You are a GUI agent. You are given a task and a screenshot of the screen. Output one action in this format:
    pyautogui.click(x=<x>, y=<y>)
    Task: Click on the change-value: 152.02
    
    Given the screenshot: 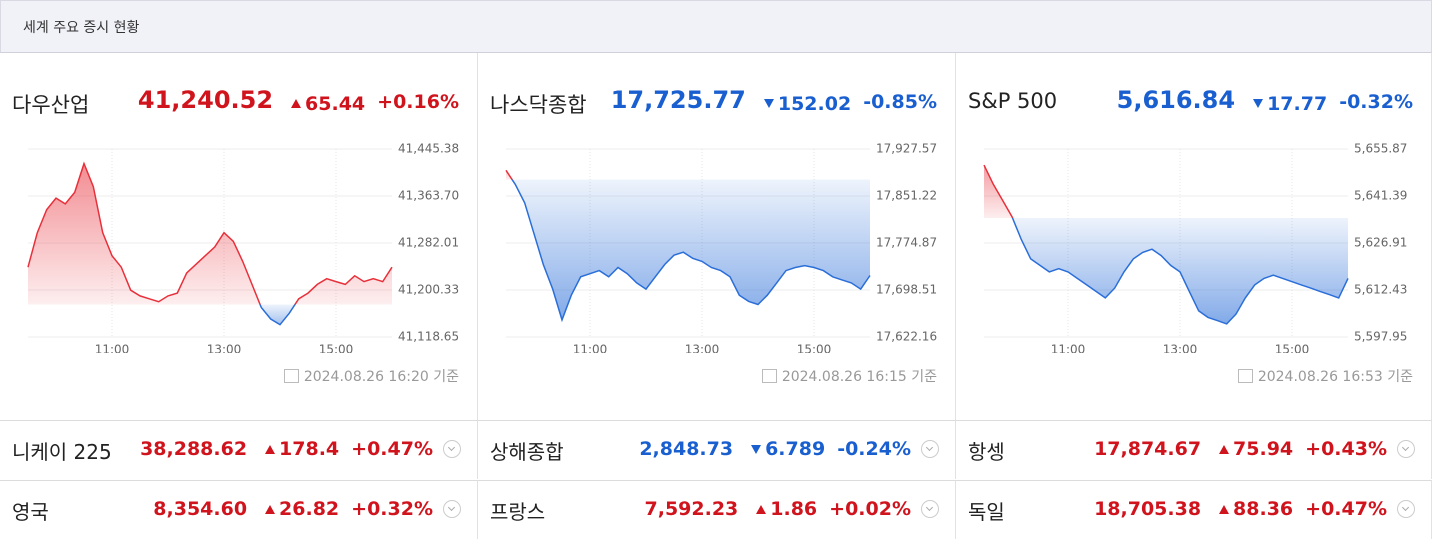 What is the action you would take?
    pyautogui.click(x=814, y=103)
    